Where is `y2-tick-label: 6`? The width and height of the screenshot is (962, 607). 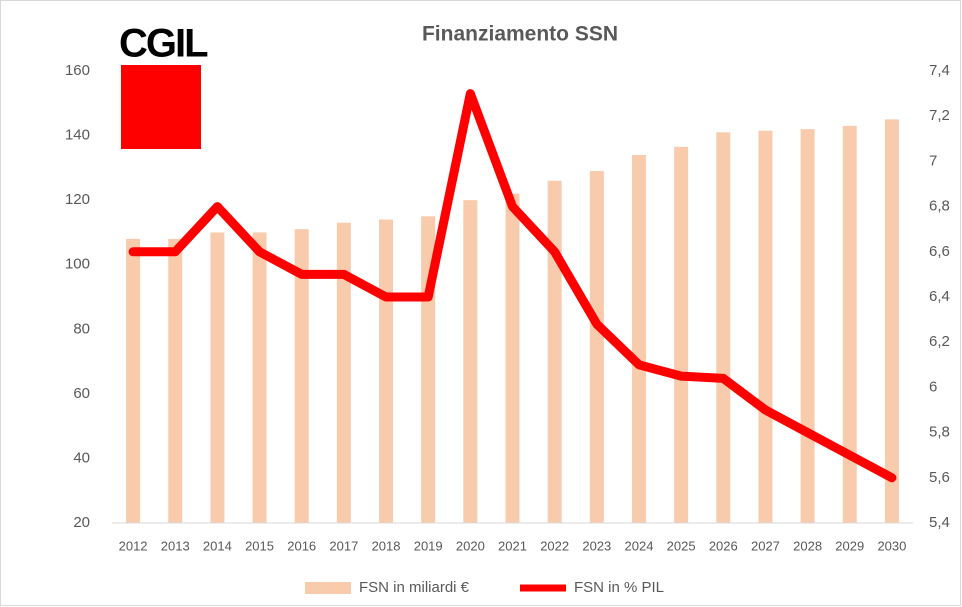 y2-tick-label: 6 is located at coordinates (933, 386).